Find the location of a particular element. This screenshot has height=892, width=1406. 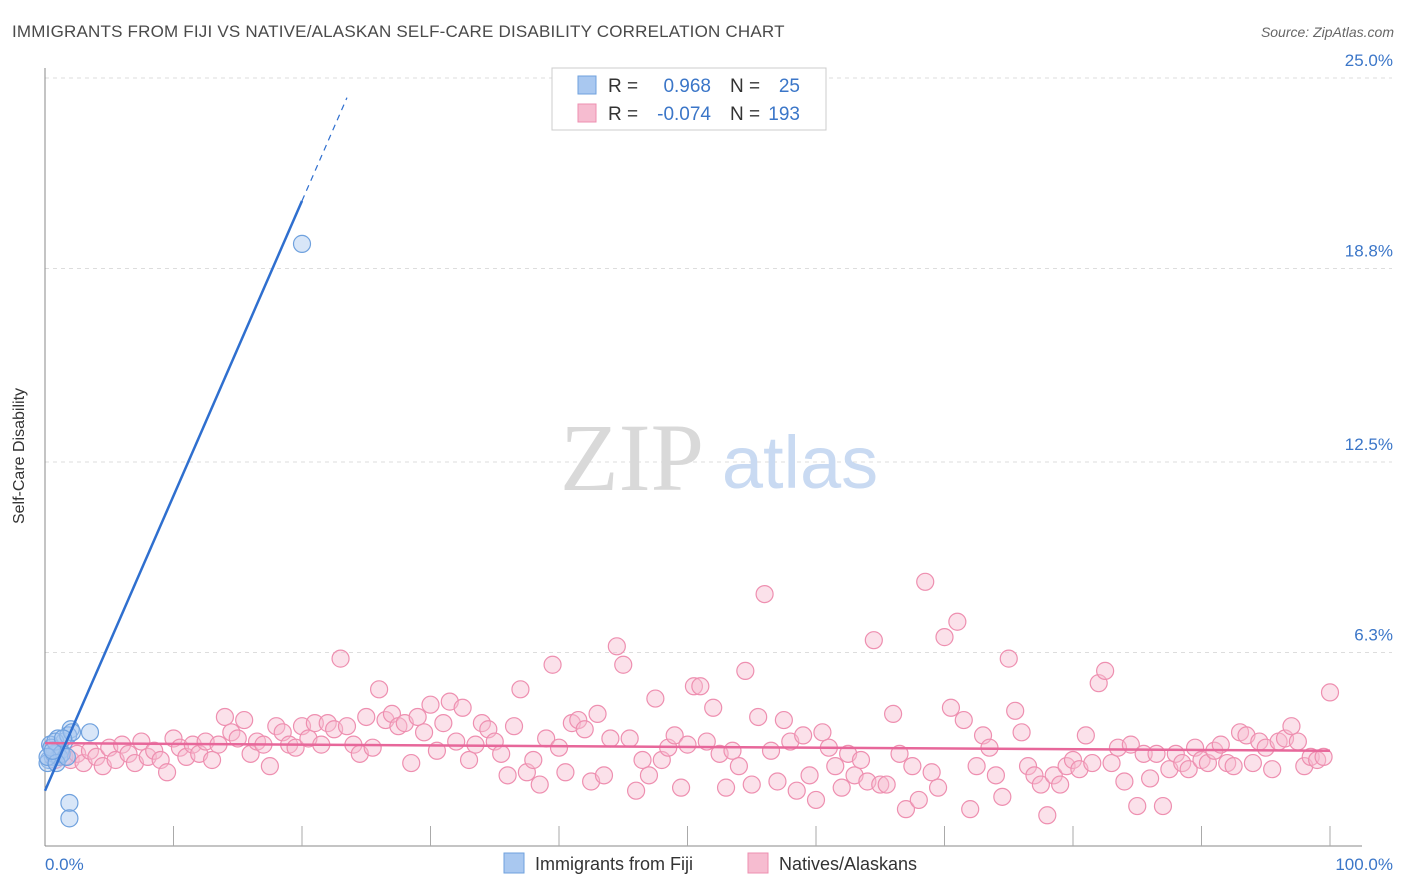

stats-box-frame is located at coordinates (689, 99).